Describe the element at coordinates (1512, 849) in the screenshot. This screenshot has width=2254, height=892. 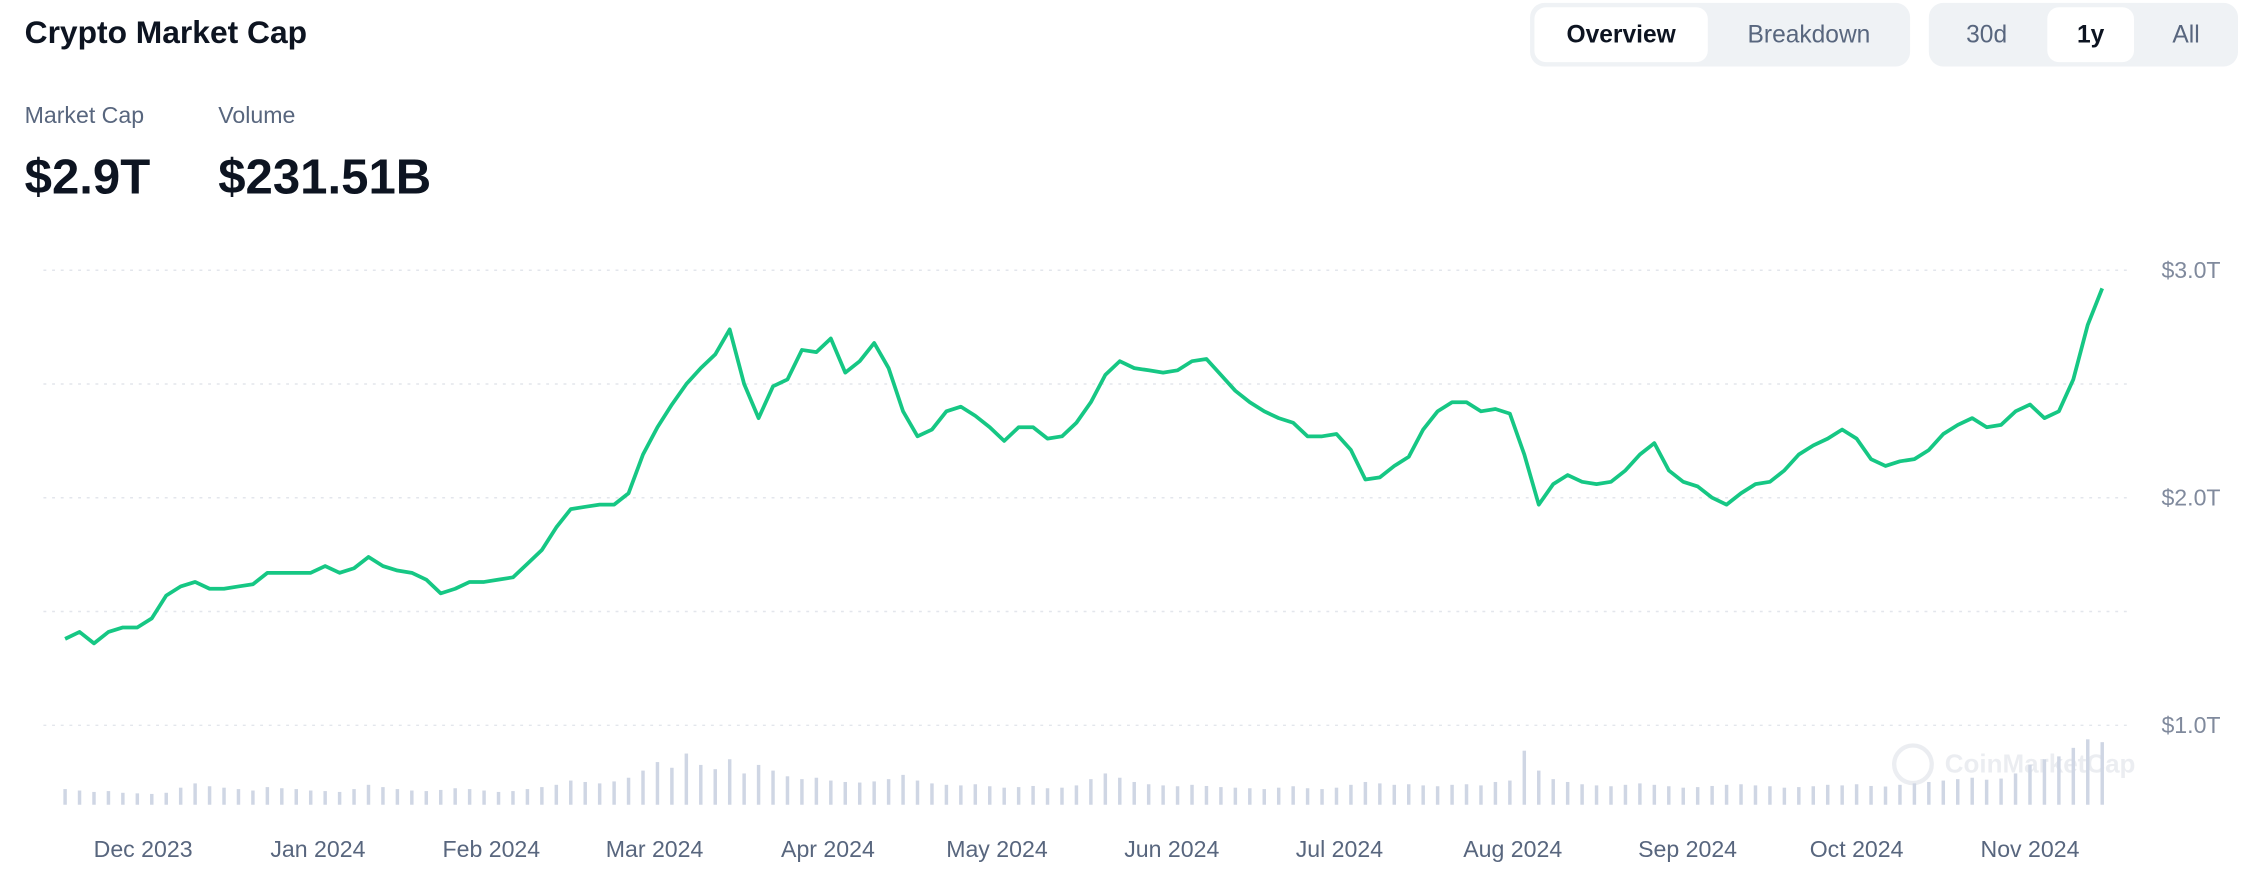
I see `x-tick-label: Aug 2024` at that location.